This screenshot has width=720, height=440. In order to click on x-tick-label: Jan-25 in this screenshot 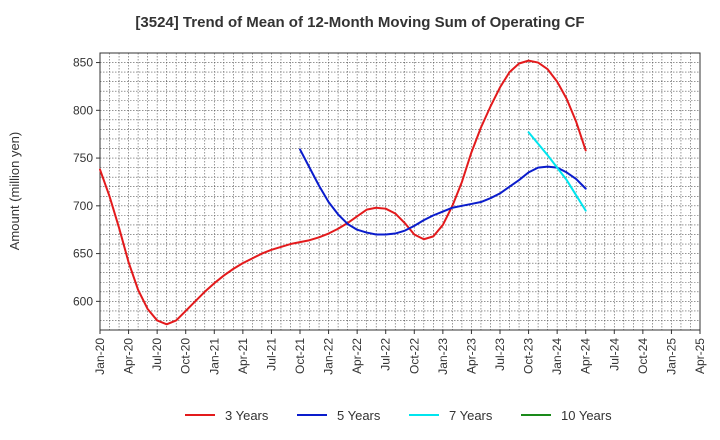, I will do `click(671, 356)`.